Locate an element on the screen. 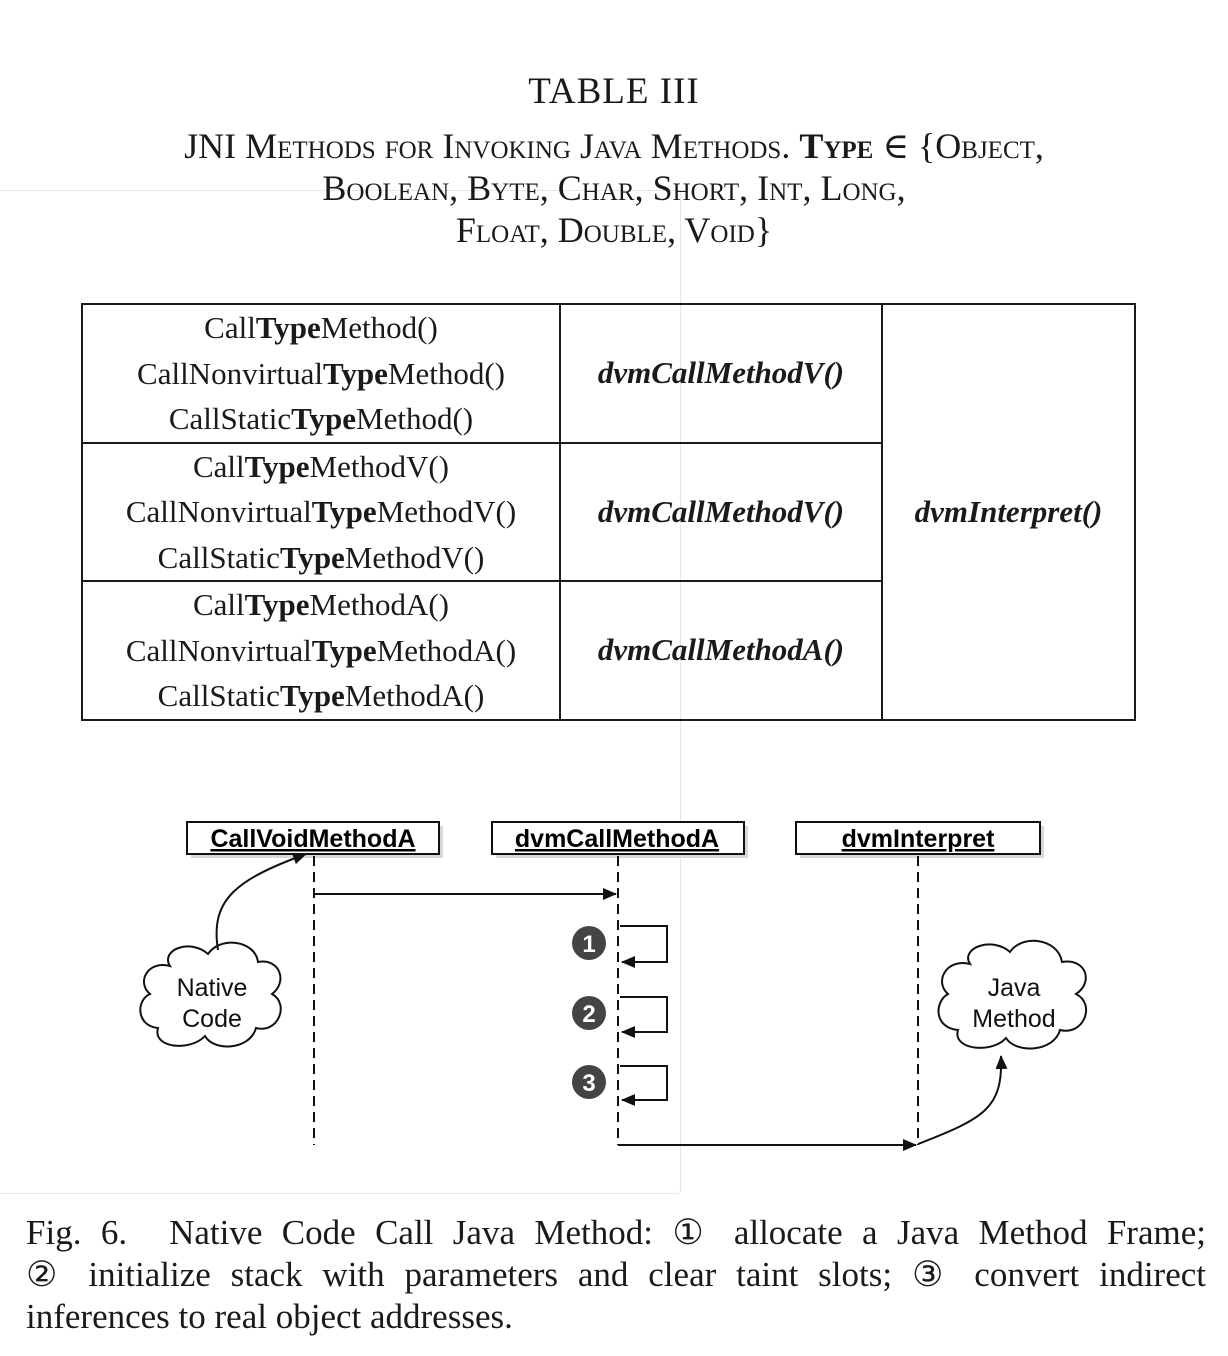 The width and height of the screenshot is (1228, 1356). svg-text: 3 is located at coordinates (588, 1083).